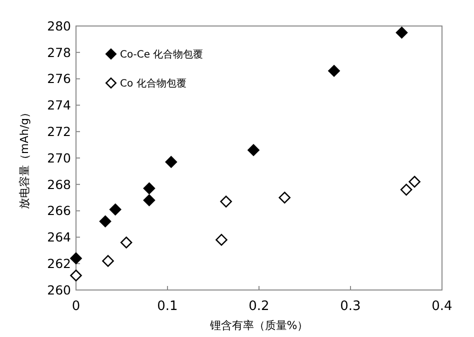 This screenshot has height=337, width=474. What do you see at coordinates (59, 158) in the screenshot?
I see `y-tick-label: 270` at bounding box center [59, 158].